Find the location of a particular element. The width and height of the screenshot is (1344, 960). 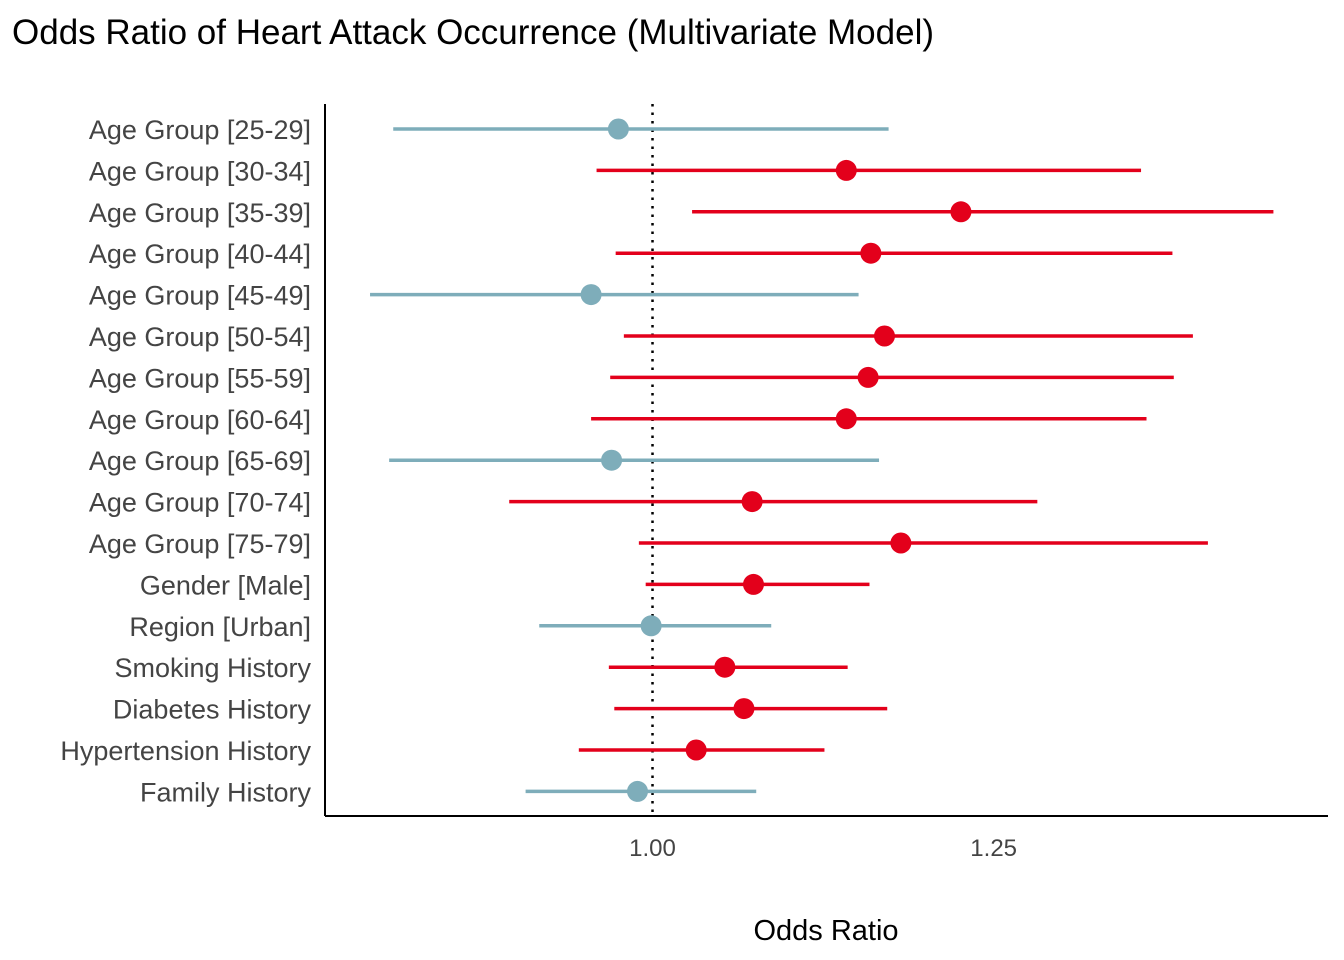

y-category-label: Family History is located at coordinates (226, 792).